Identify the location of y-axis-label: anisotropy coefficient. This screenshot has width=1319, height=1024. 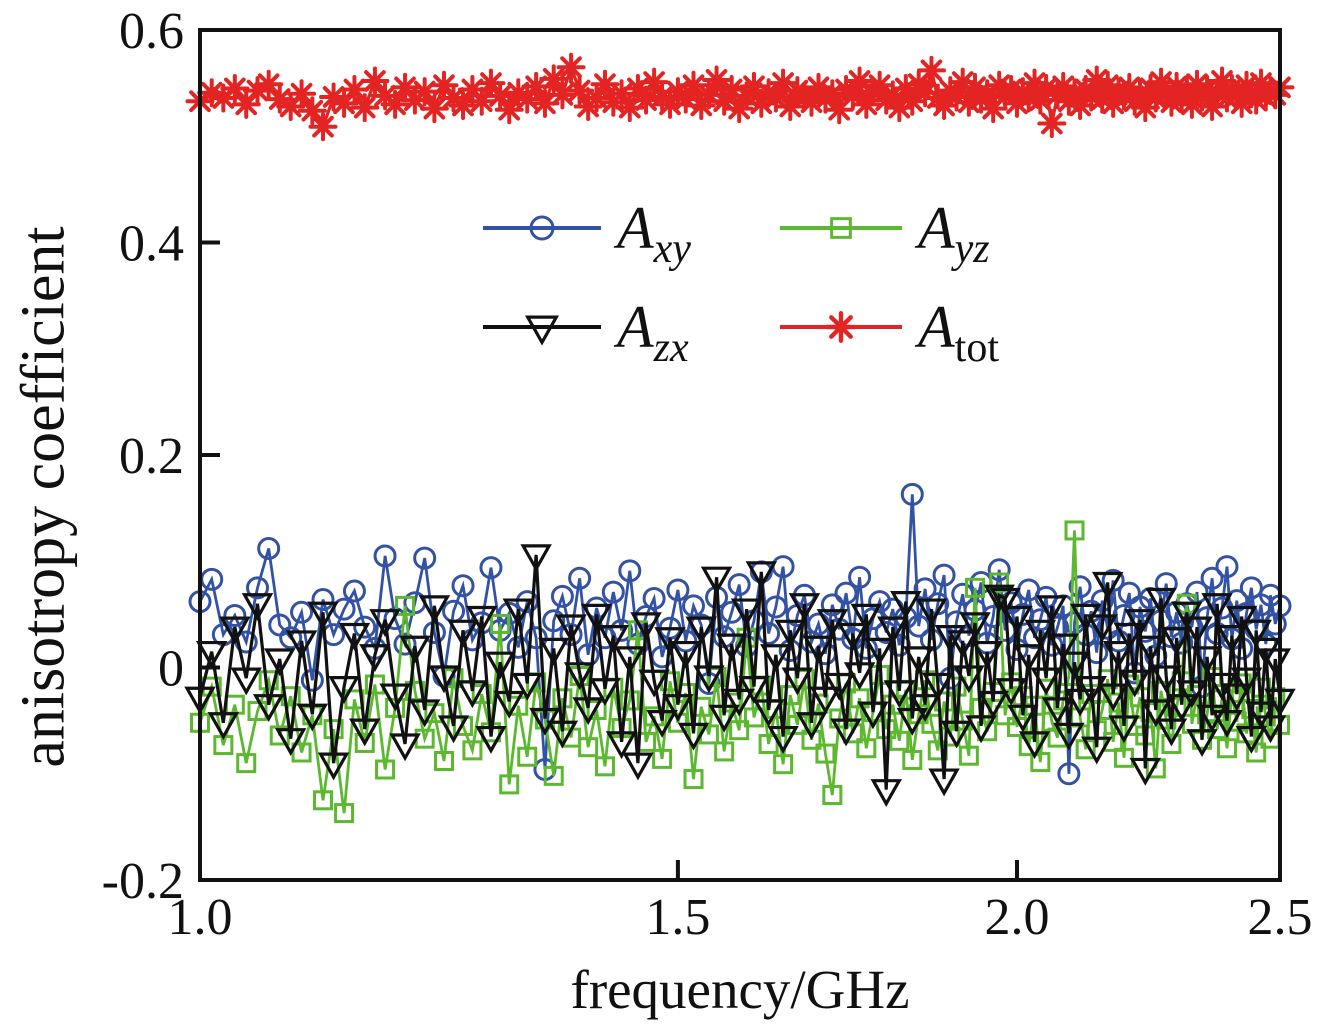
(43, 497).